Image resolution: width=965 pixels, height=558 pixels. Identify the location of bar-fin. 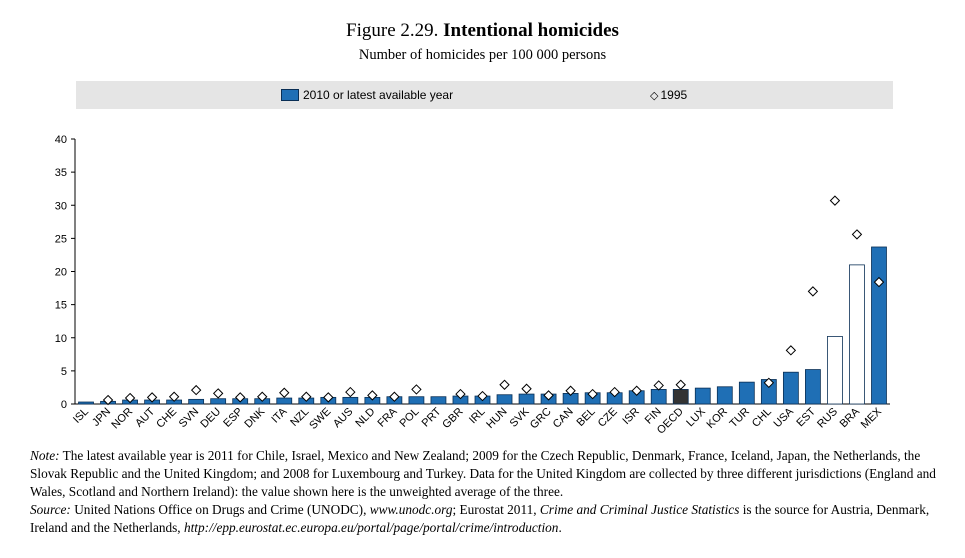
(658, 397).